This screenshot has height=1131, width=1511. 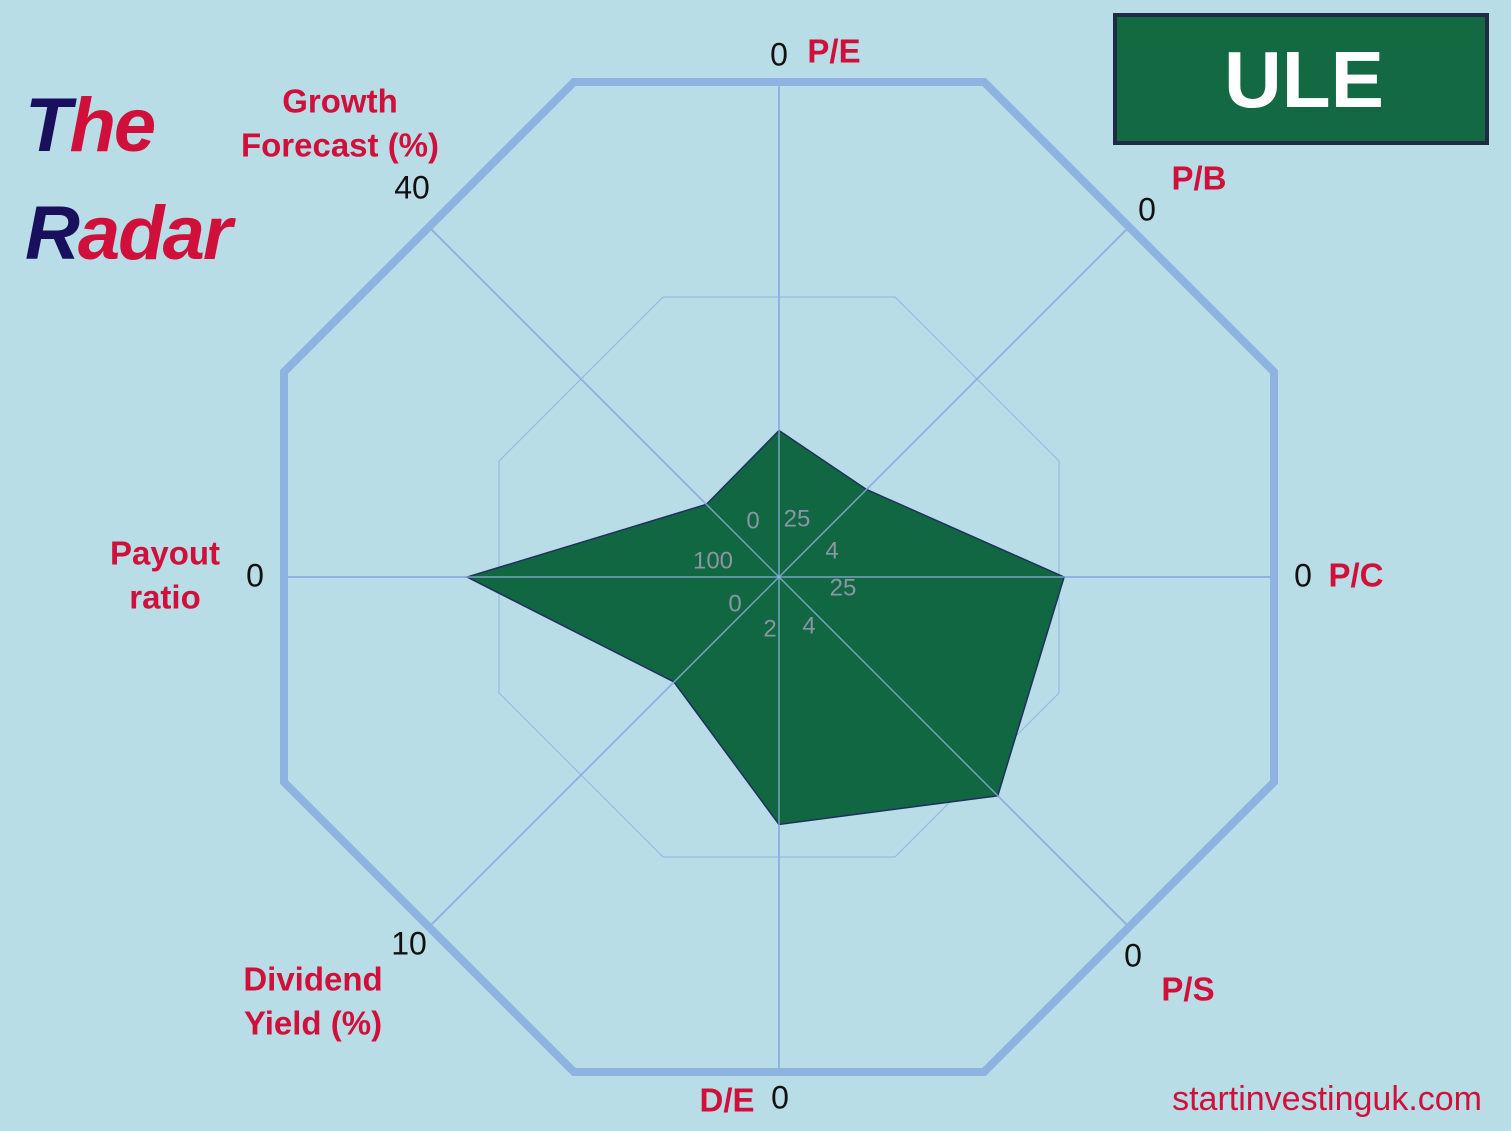 I want to click on axis-name: P/C, so click(x=1355, y=575).